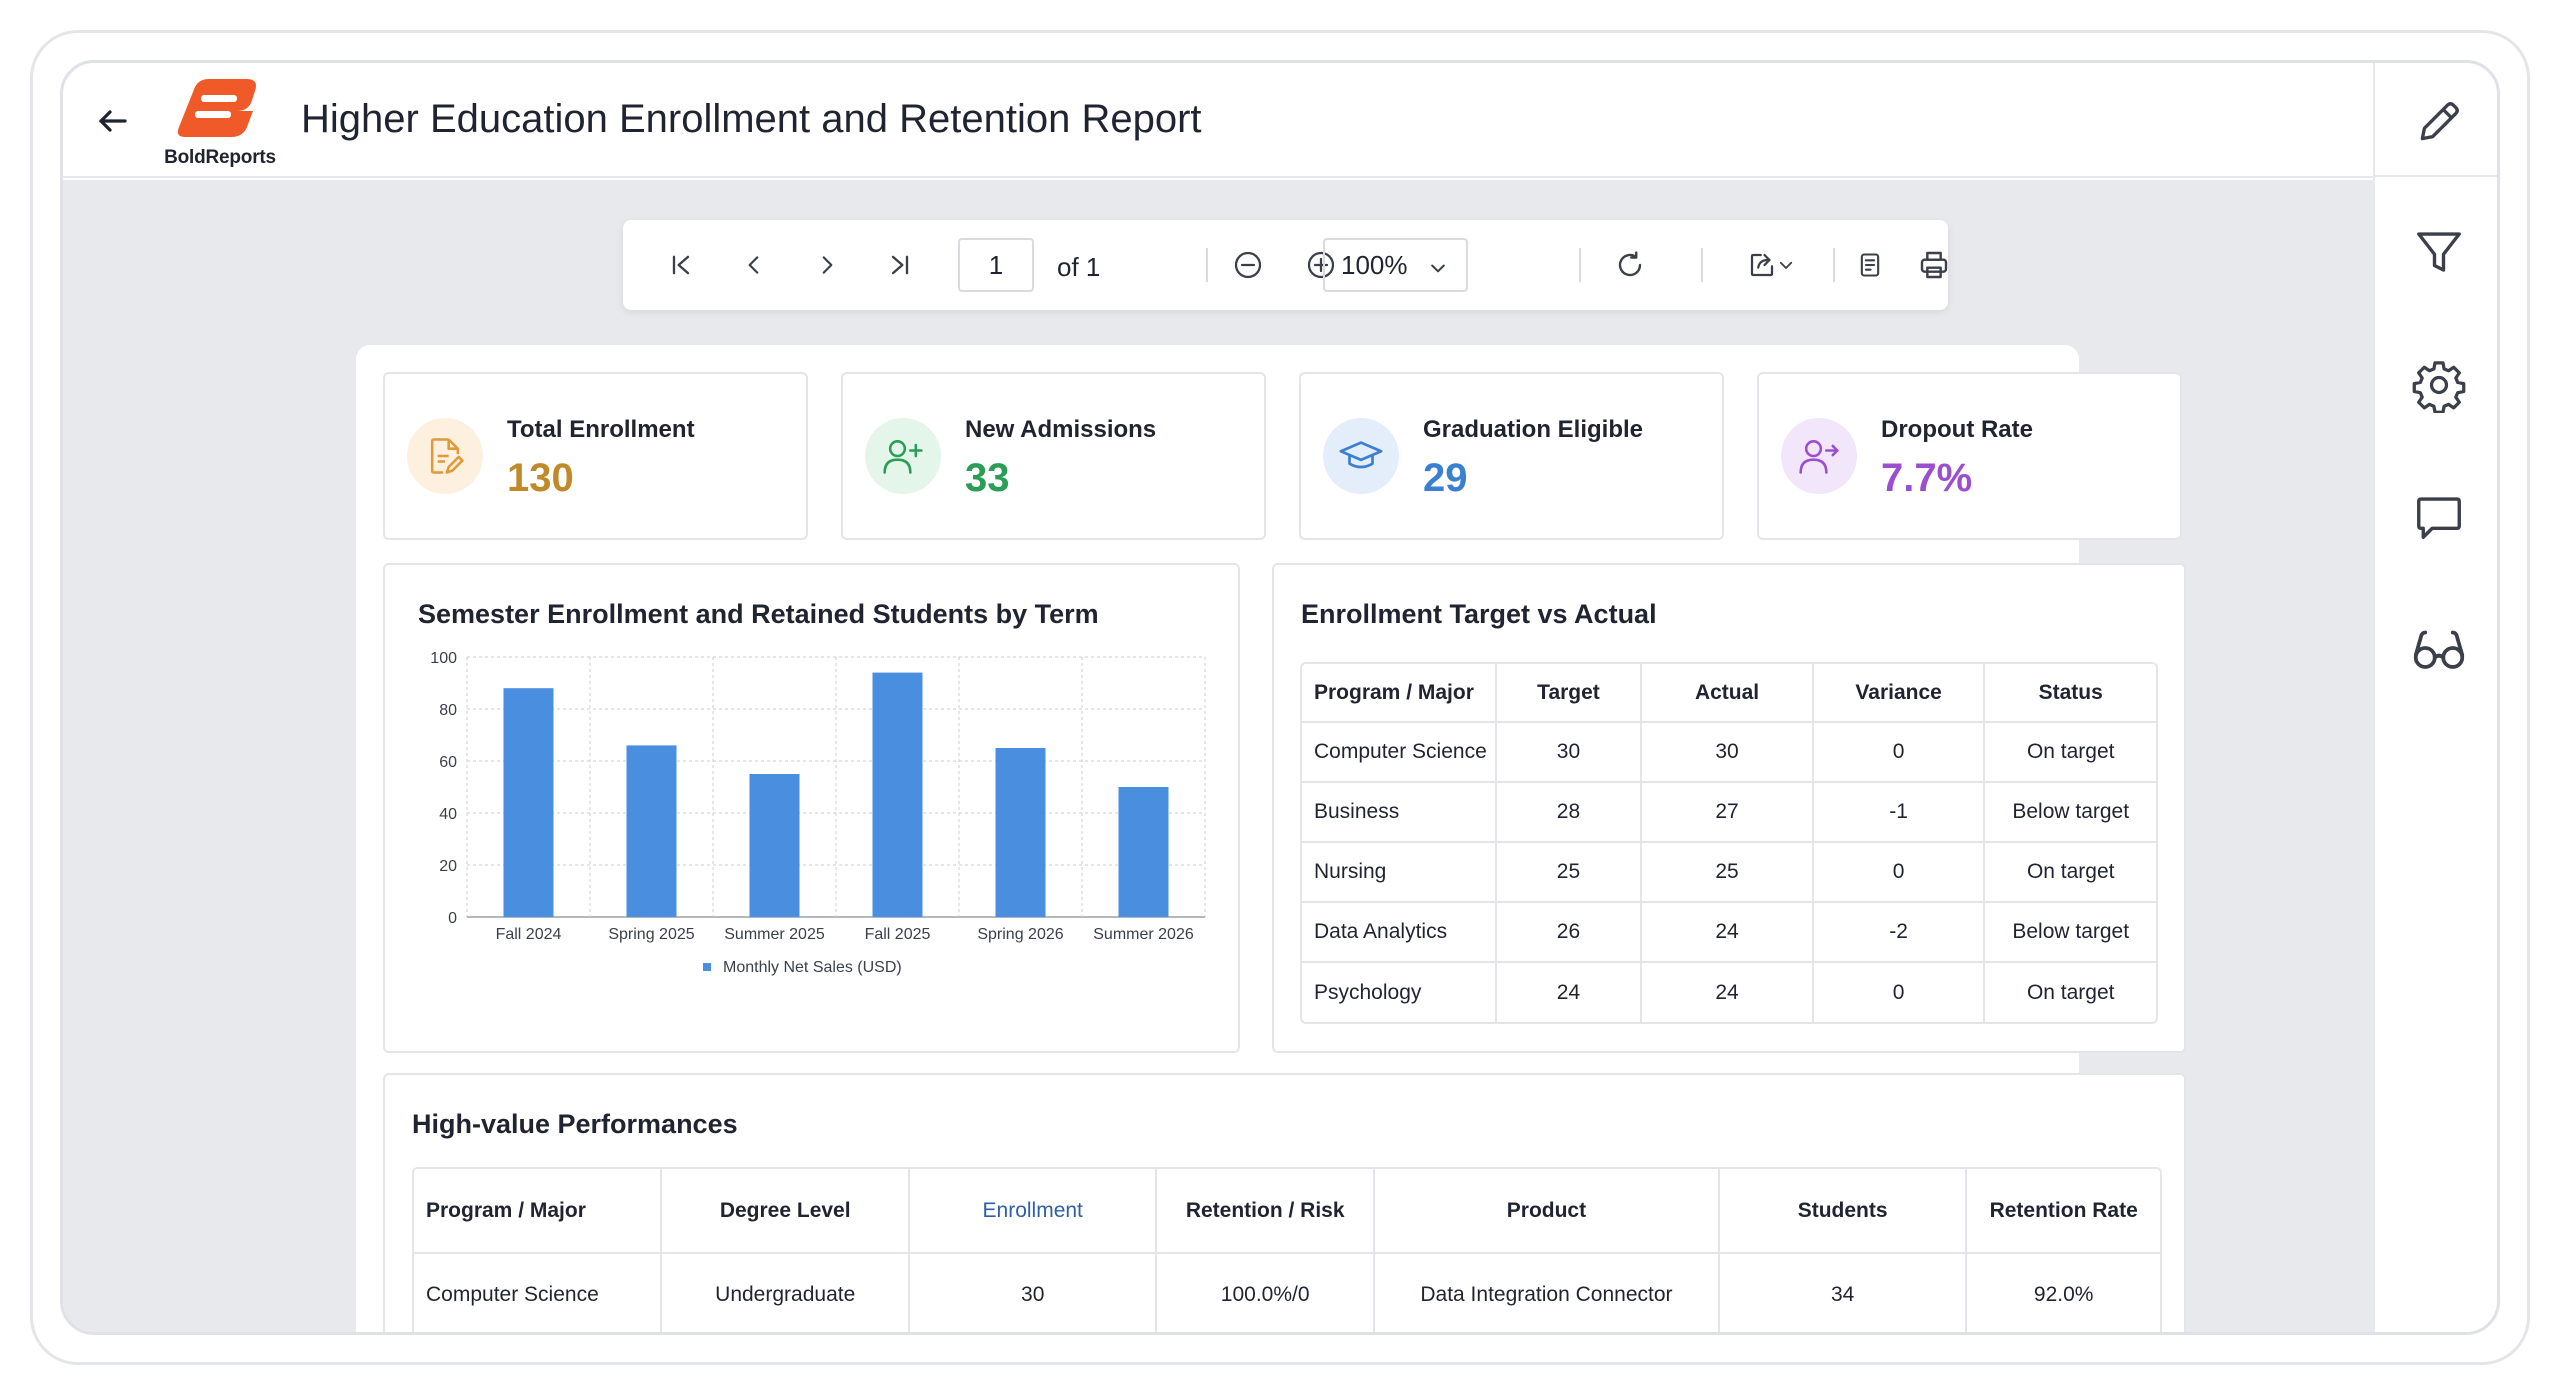  What do you see at coordinates (1771, 265) in the screenshot?
I see `export-dropdown-button` at bounding box center [1771, 265].